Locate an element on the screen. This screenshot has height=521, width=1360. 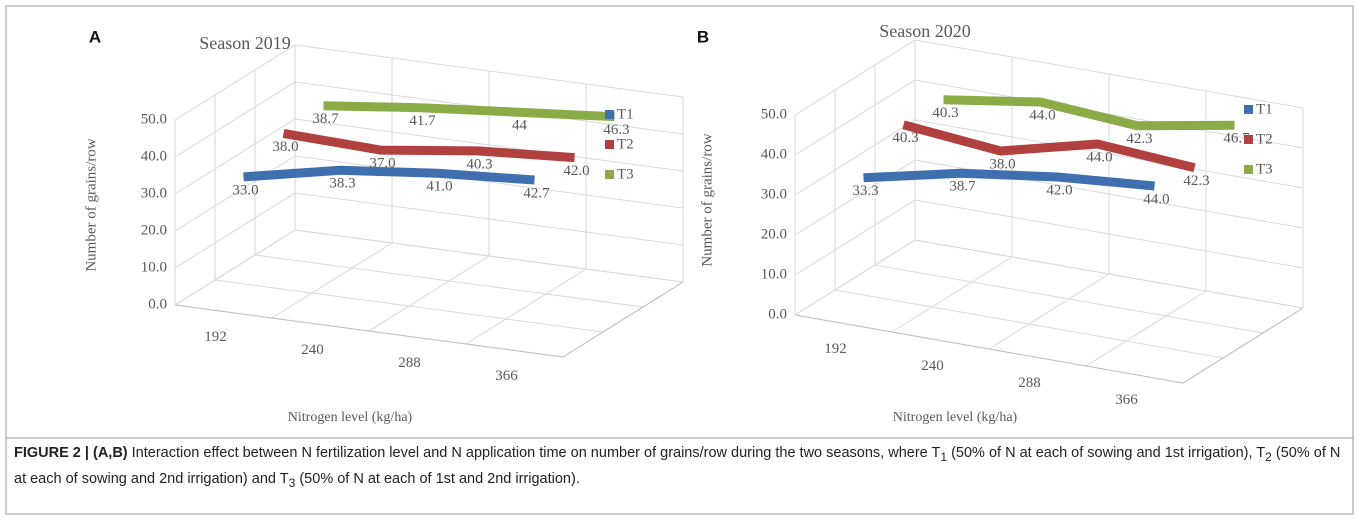
x-tick-label: 366 is located at coordinates (506, 376).